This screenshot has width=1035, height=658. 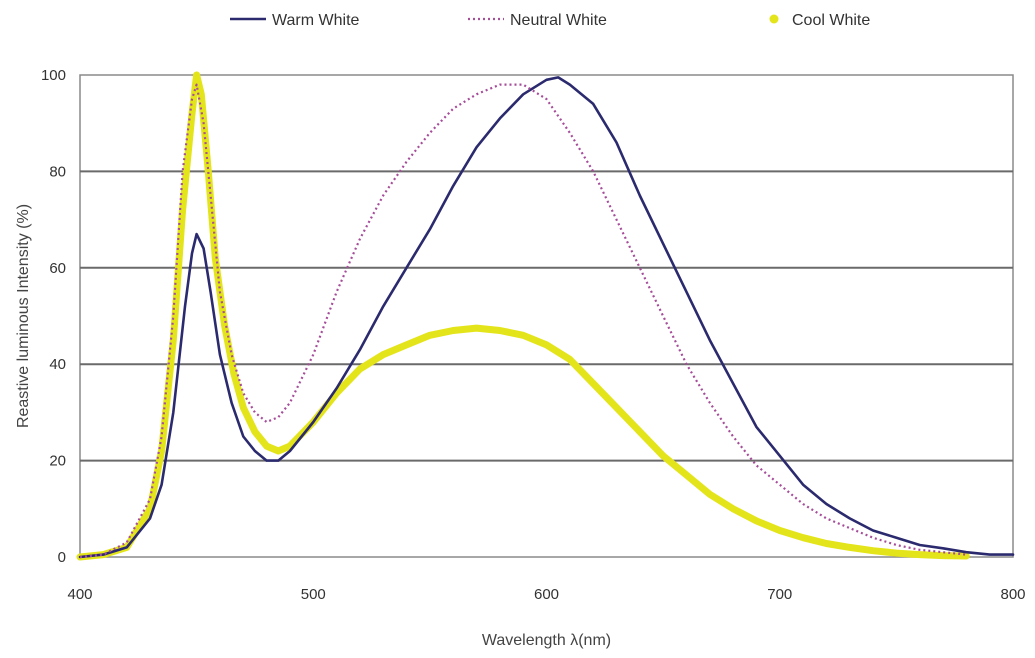 I want to click on legend: Warm White Neutral White Cool White, so click(x=550, y=20).